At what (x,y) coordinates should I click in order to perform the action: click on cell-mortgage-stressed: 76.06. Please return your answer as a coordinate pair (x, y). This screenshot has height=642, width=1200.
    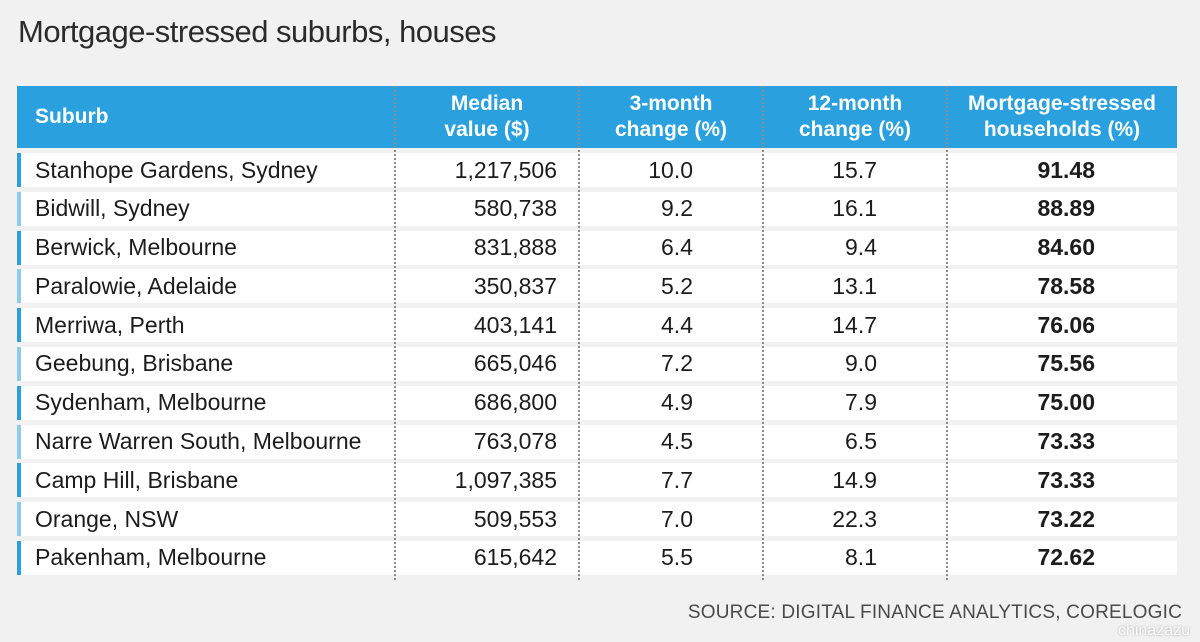
    Looking at the image, I should click on (1066, 324).